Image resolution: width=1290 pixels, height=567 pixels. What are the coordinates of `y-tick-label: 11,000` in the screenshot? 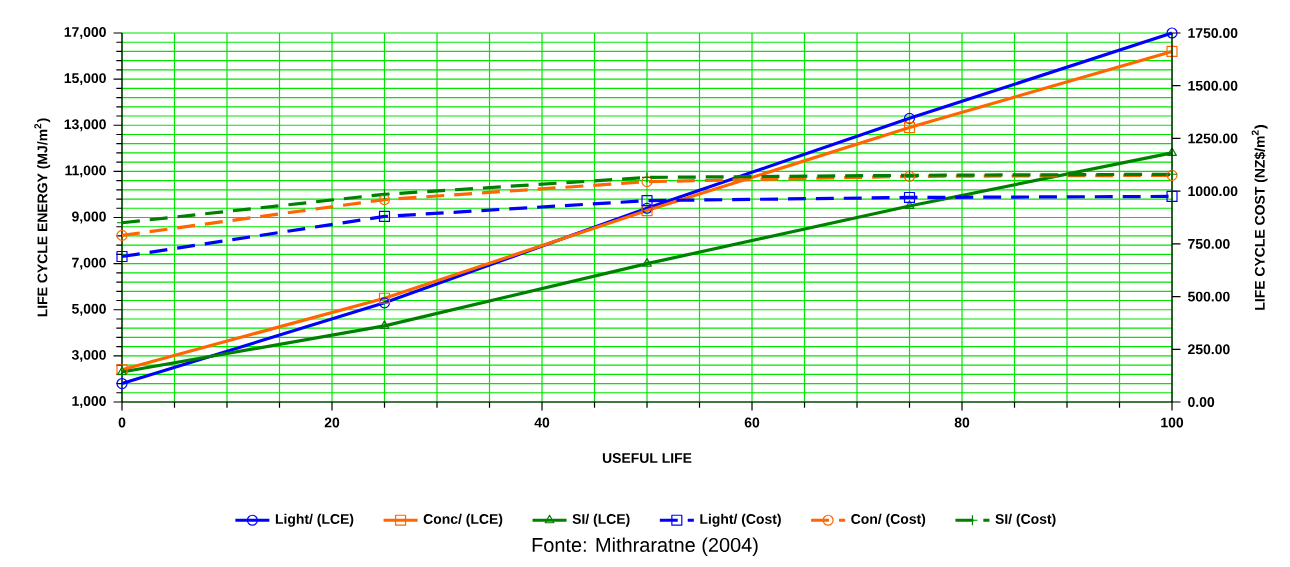 It's located at (85, 171).